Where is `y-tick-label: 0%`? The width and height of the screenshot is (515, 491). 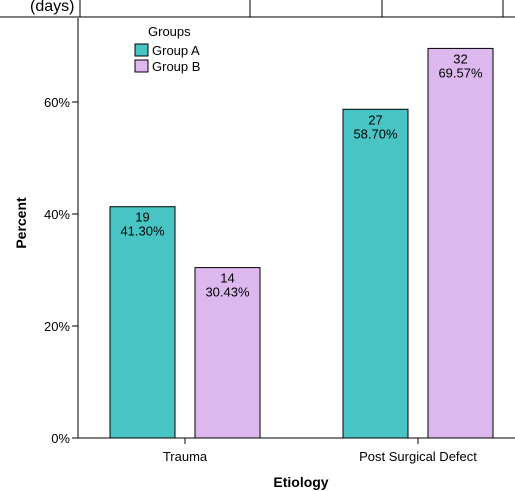 y-tick-label: 0% is located at coordinates (60, 438).